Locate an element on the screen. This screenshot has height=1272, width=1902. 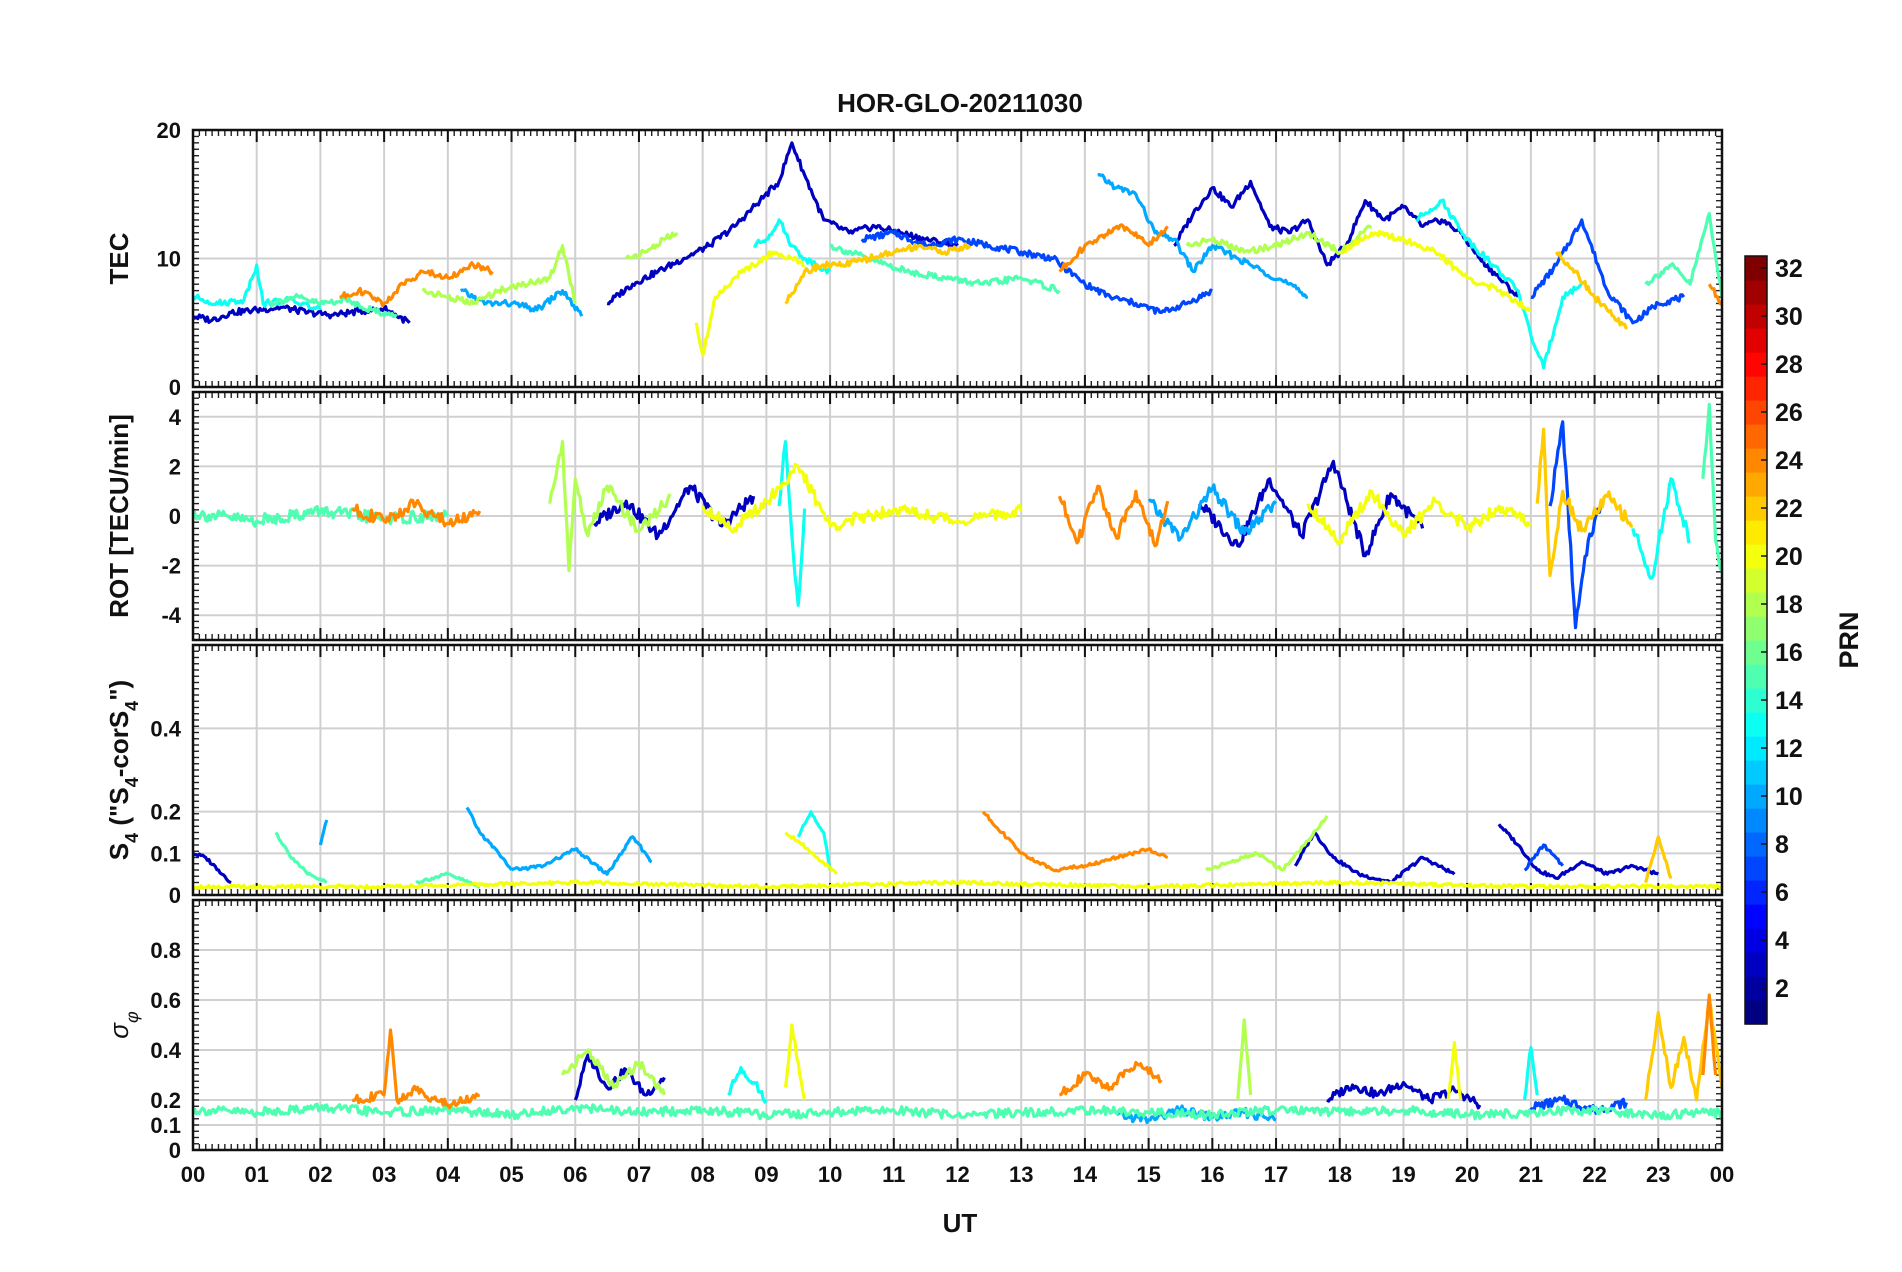
y-tick-label: 0.8 is located at coordinates (165, 950).